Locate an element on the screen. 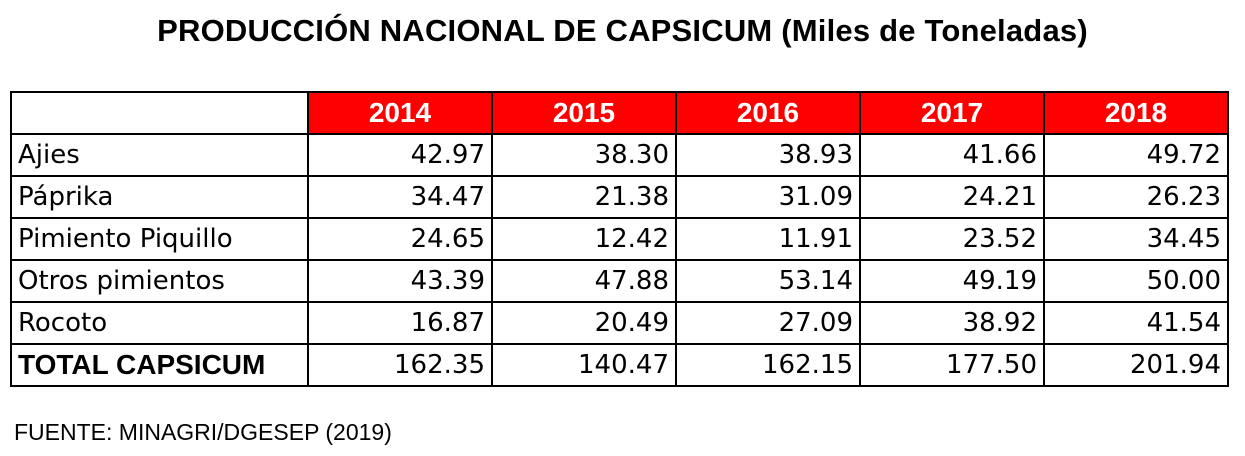  cell-value: 34.47 is located at coordinates (400, 197).